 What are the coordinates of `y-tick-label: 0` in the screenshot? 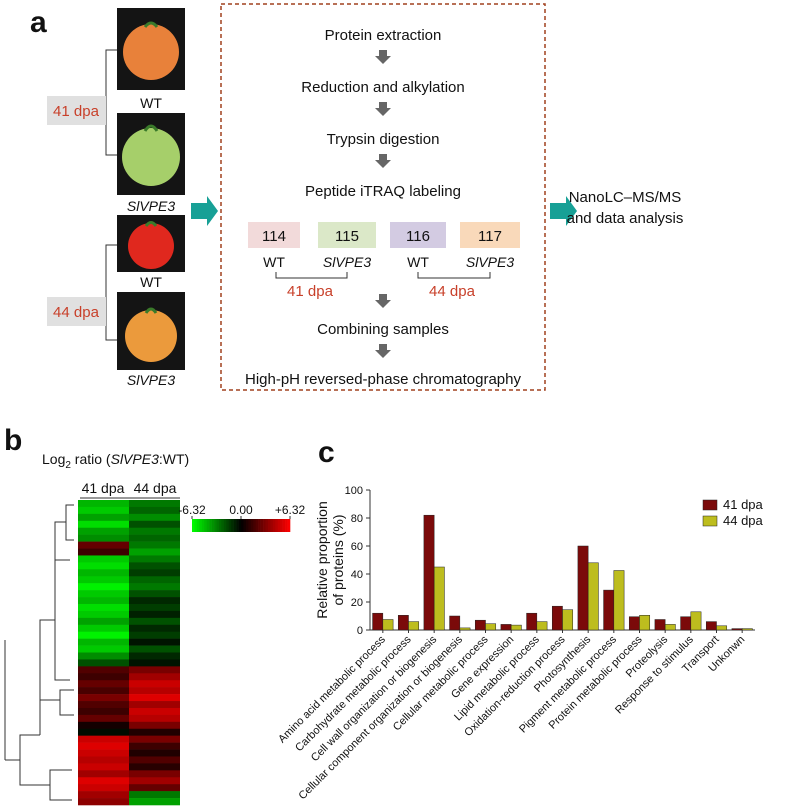 It's located at (360, 631).